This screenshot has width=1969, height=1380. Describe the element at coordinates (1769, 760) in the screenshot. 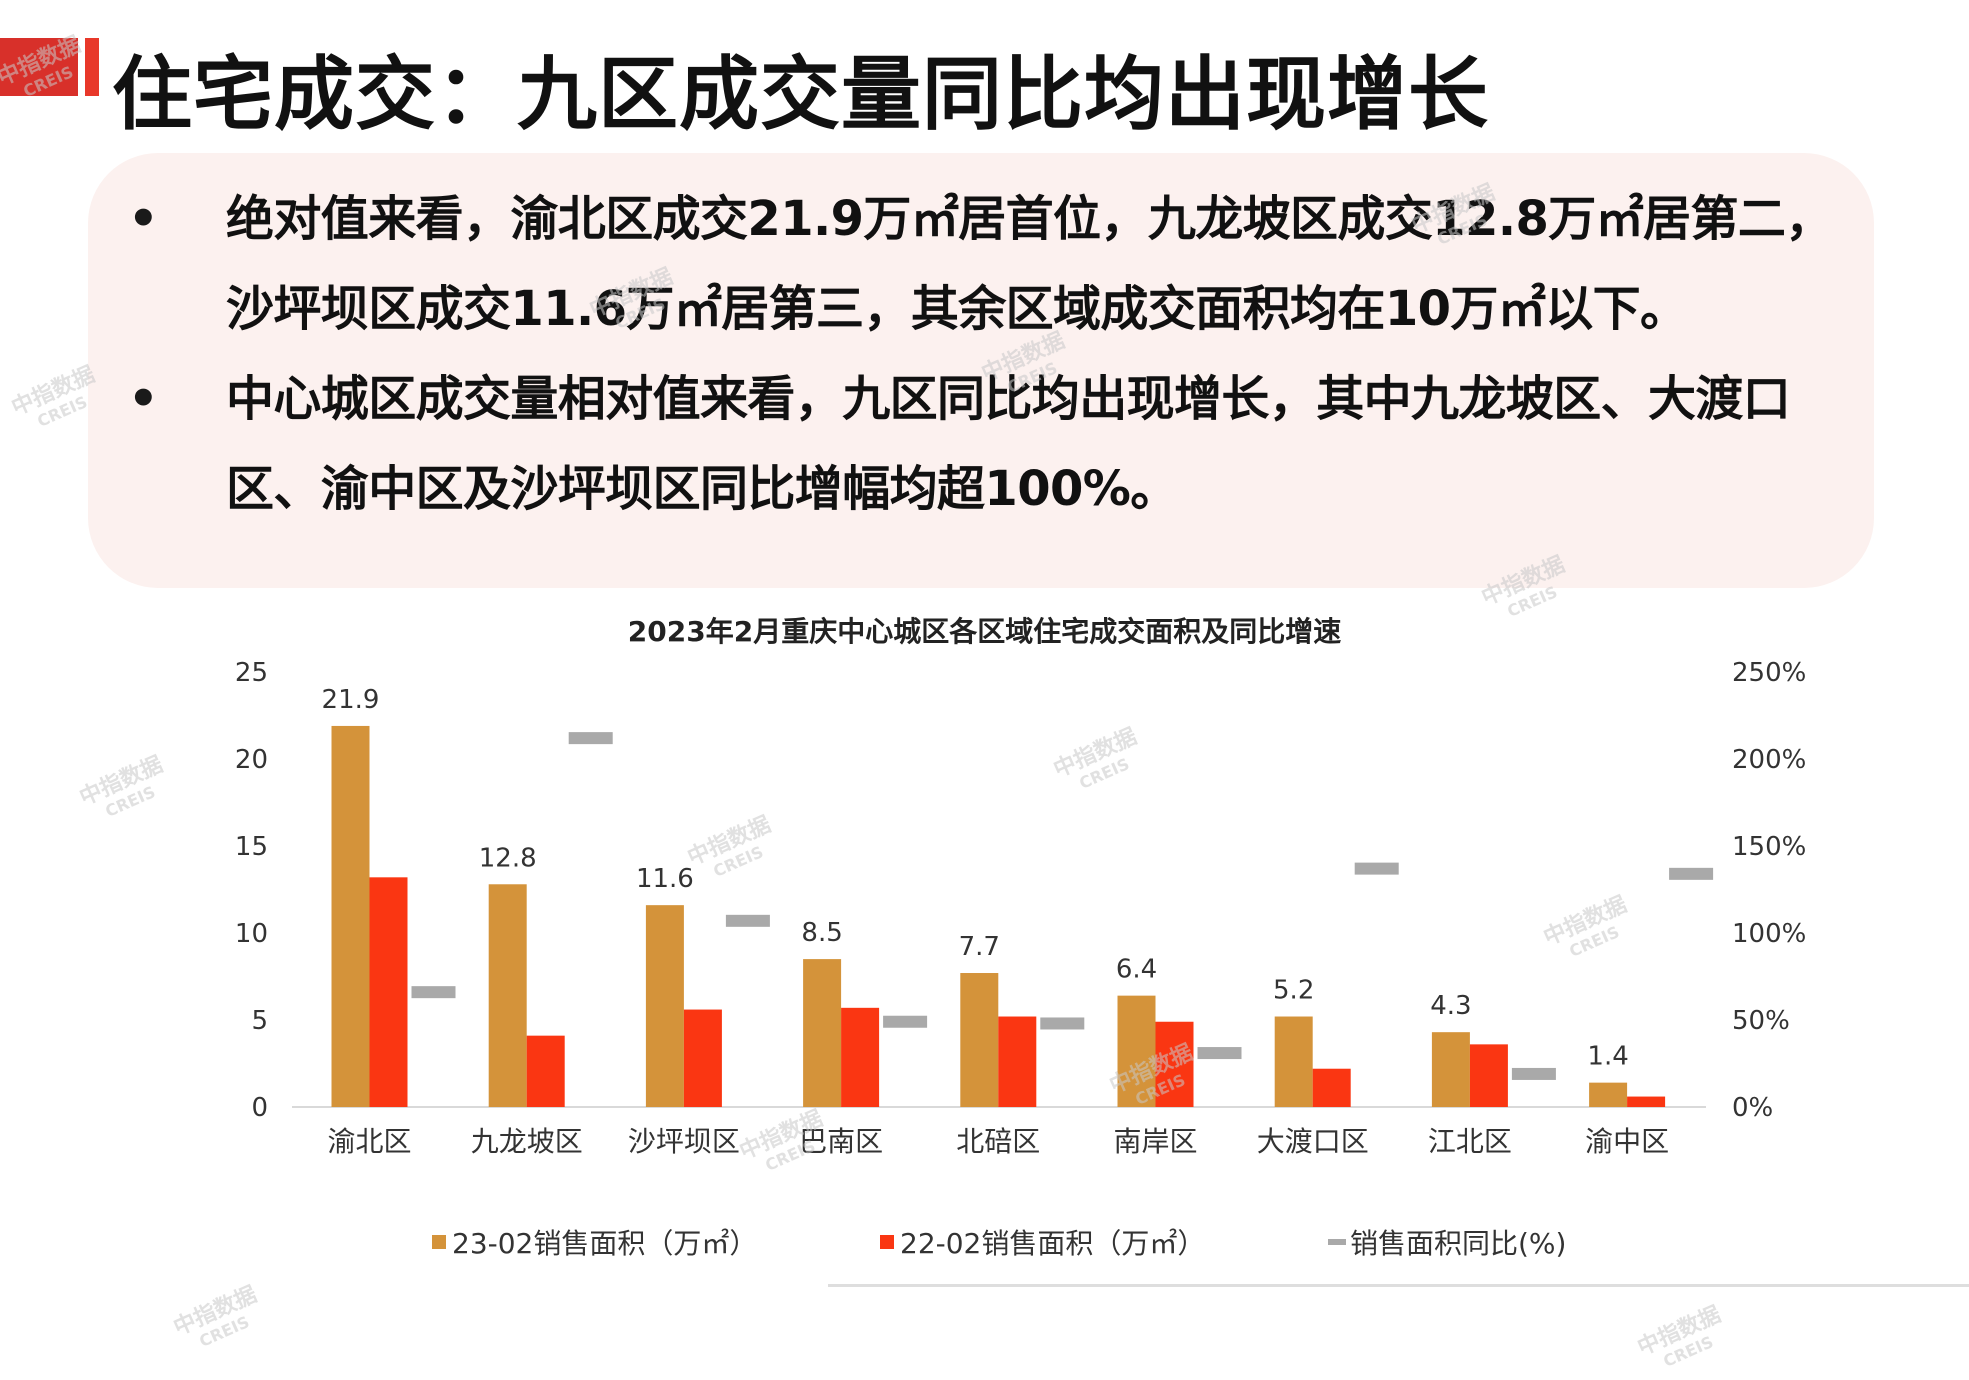

I see `y-right-tick-label: 200%` at that location.